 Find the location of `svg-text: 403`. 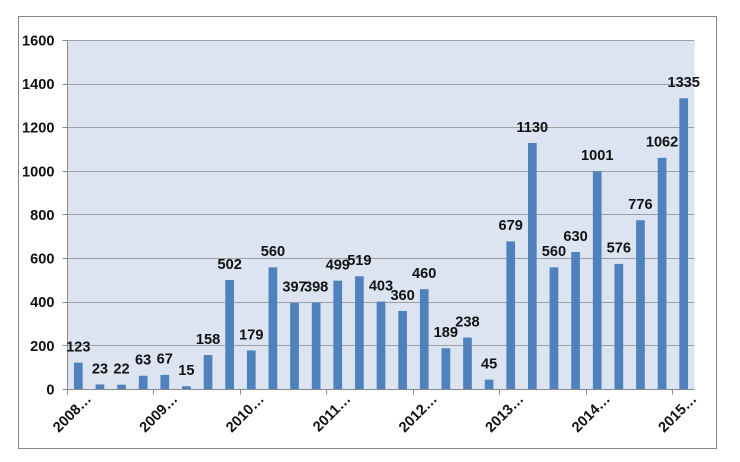

svg-text: 403 is located at coordinates (381, 286).